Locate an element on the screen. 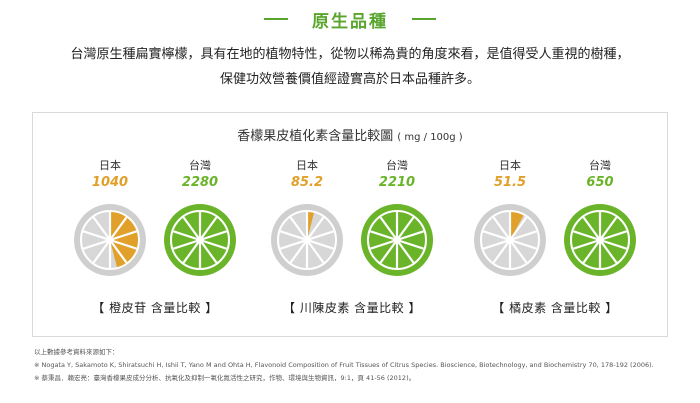 The width and height of the screenshot is (700, 403). chart-group-tangeretin: 日本 51.5 台灣 650 【 橘皮素 含量比較 】 is located at coordinates (555, 244).